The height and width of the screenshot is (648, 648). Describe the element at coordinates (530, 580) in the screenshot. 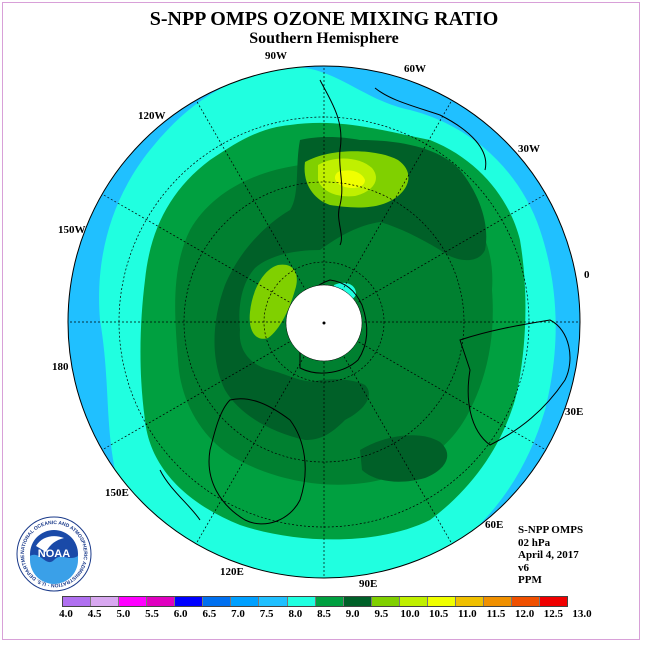

I see `info-units: PPM` at that location.